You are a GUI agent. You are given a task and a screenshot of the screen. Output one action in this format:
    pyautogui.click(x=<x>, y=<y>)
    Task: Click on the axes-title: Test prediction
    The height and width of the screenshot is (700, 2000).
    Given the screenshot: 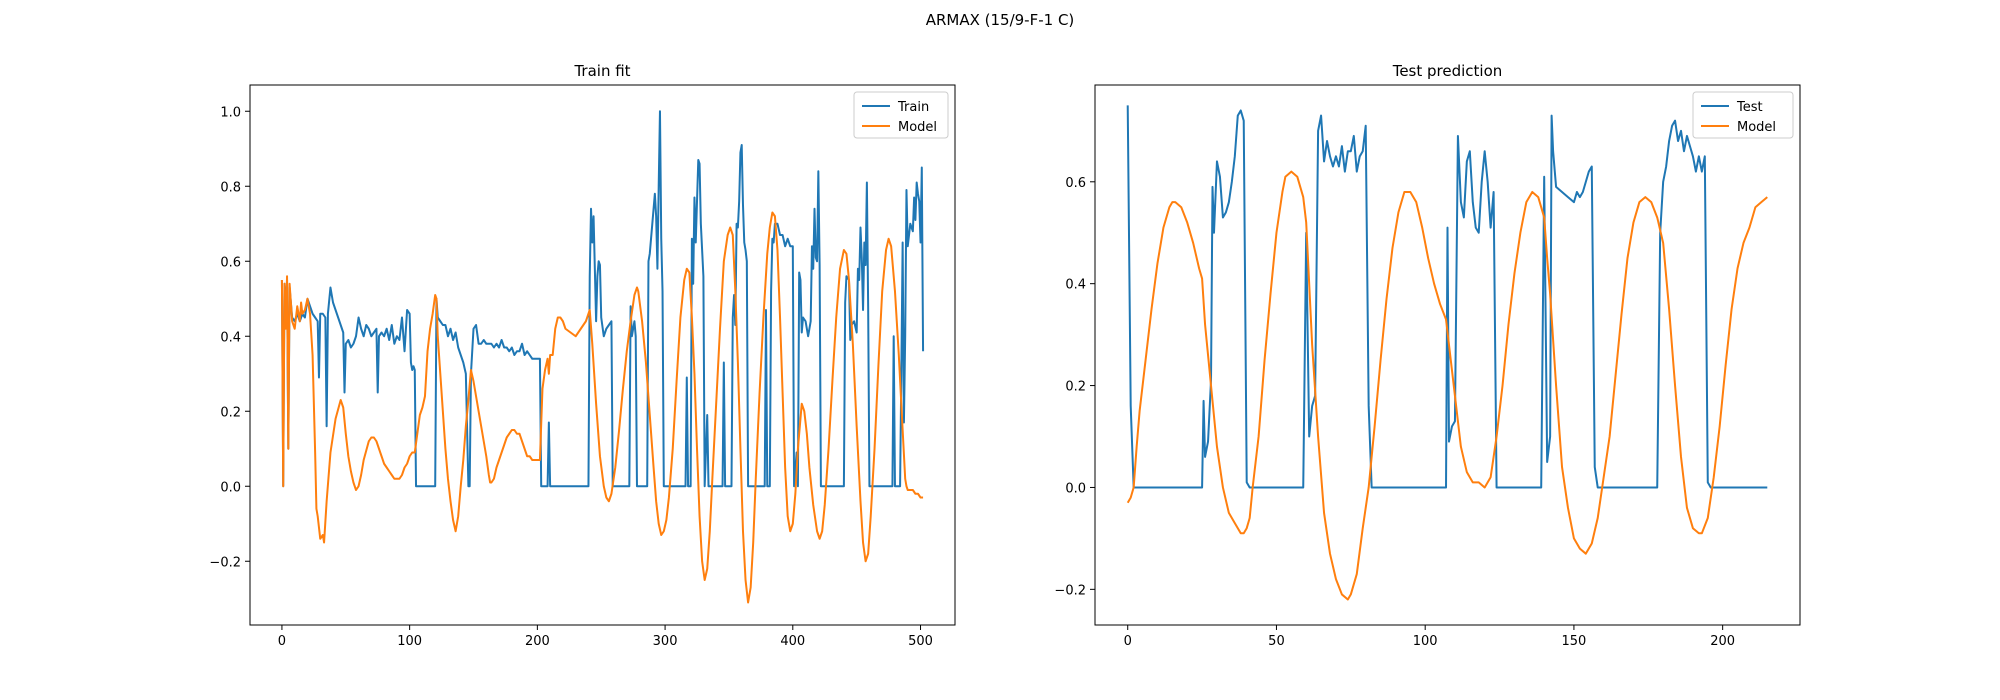 What is the action you would take?
    pyautogui.click(x=1447, y=71)
    